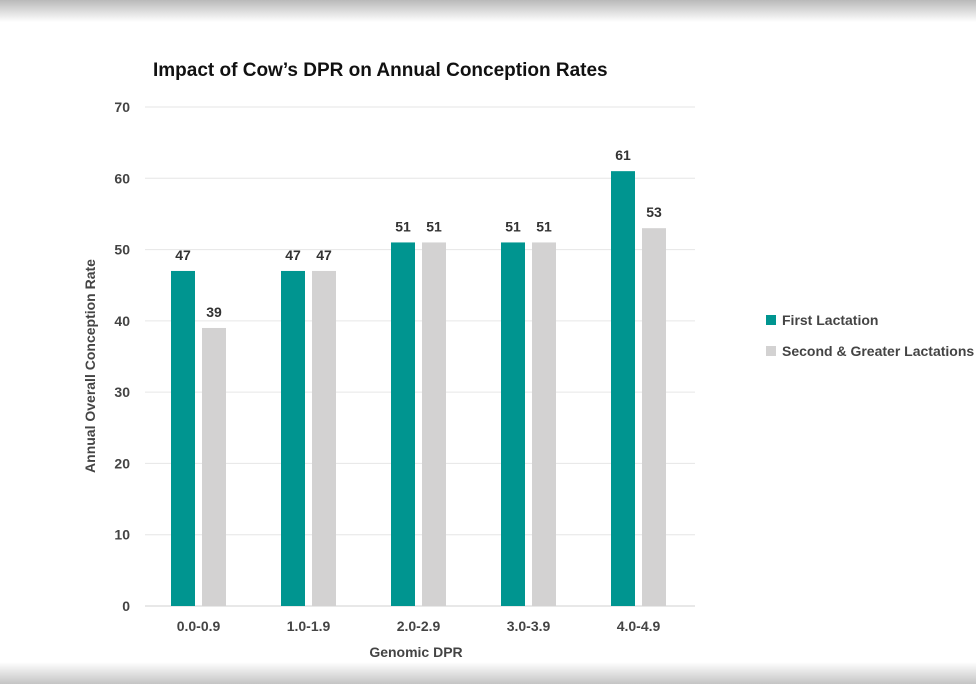 The height and width of the screenshot is (684, 976). Describe the element at coordinates (122, 107) in the screenshot. I see `y-tick-label: 70` at that location.